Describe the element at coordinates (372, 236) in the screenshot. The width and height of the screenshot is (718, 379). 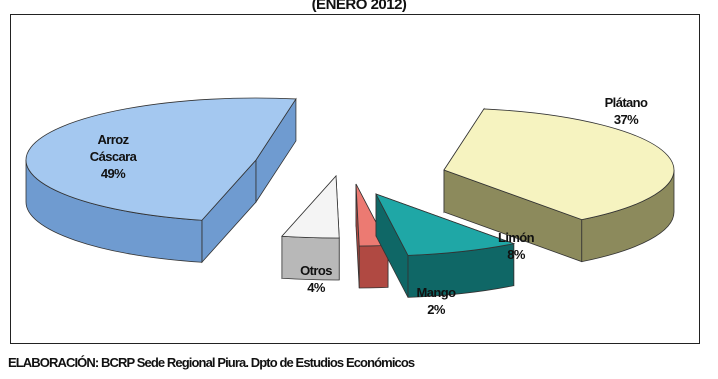
I see `pie-slice-mango` at that location.